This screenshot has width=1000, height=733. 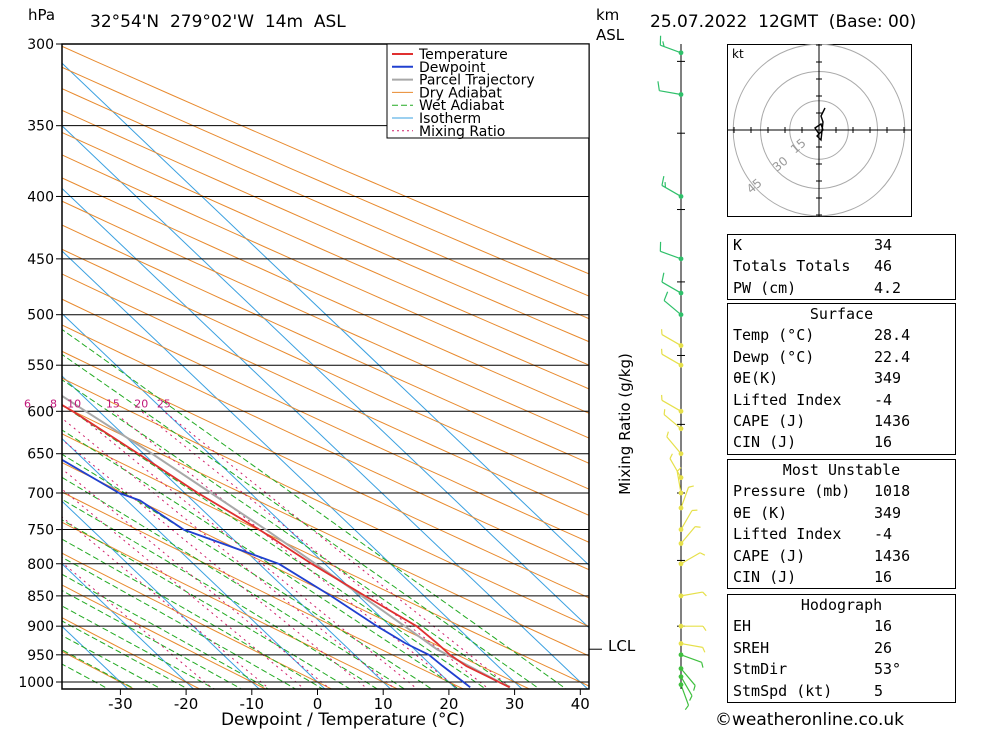 What do you see at coordinates (813, 399) in the screenshot?
I see `surface-lifted-index: Lifted Index -4` at bounding box center [813, 399].